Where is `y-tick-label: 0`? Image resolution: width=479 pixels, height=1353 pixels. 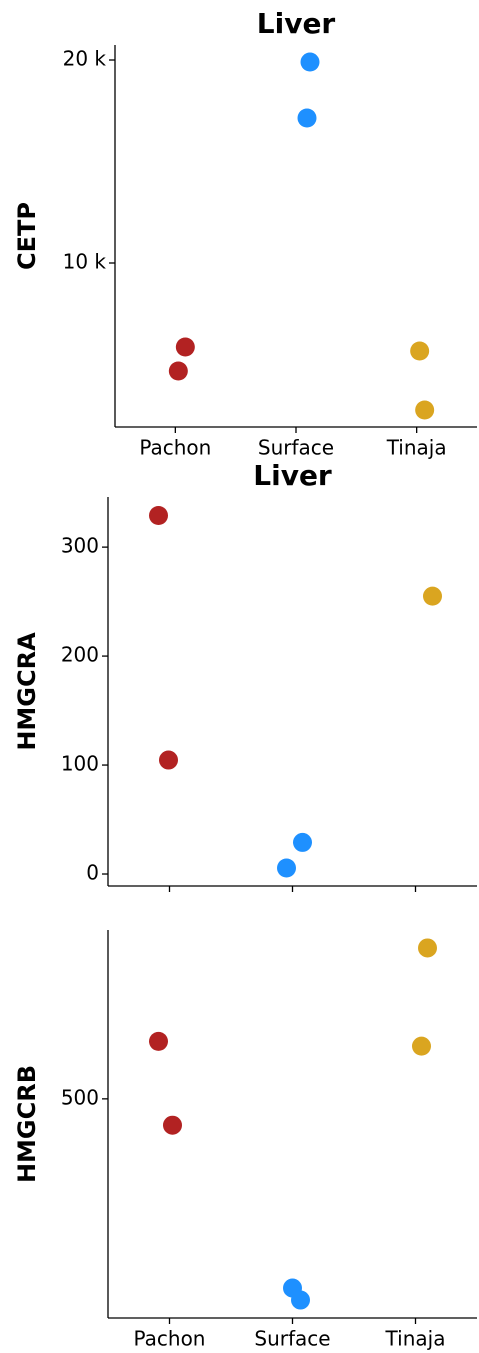 y-tick-label: 0 is located at coordinates (92, 873).